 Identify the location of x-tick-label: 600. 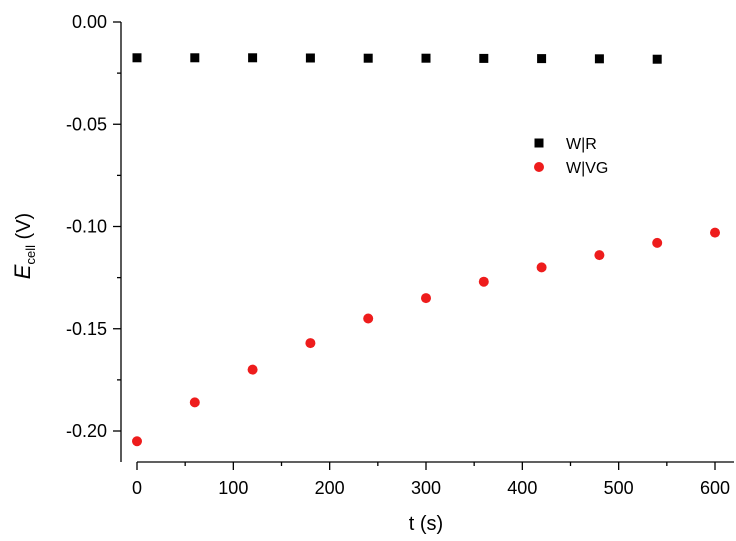
(715, 488).